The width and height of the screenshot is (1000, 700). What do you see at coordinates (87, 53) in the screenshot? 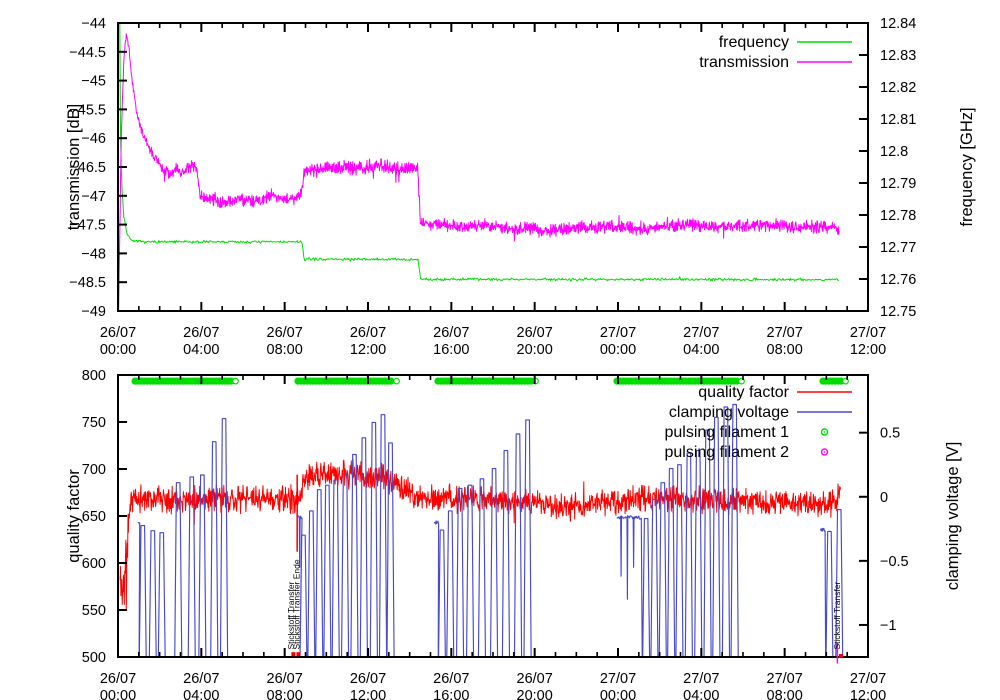
I see `y-tick-label-left: −44.5` at bounding box center [87, 53].